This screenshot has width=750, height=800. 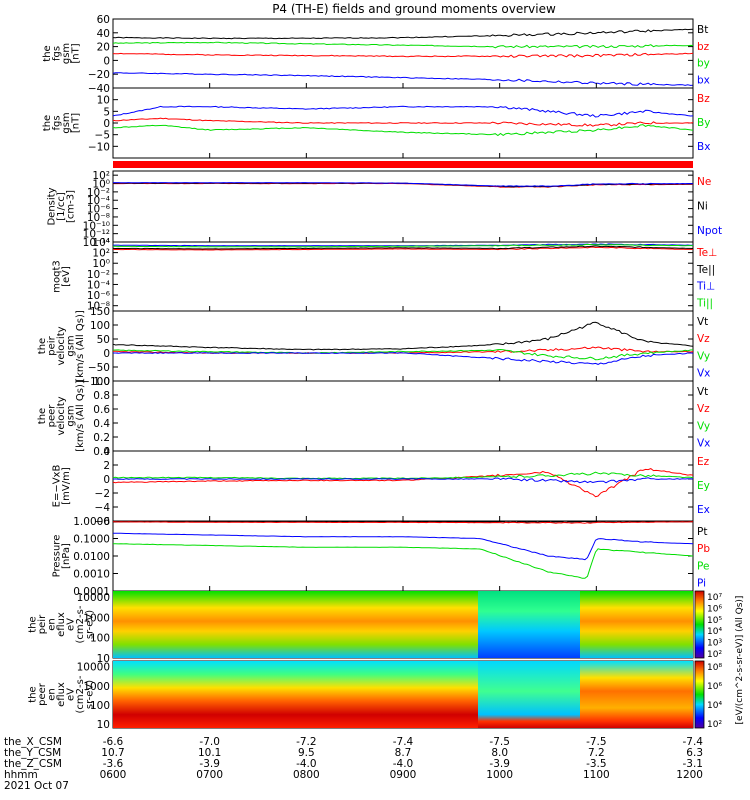 I want to click on ephemeris-value: 1200, so click(x=689, y=775).